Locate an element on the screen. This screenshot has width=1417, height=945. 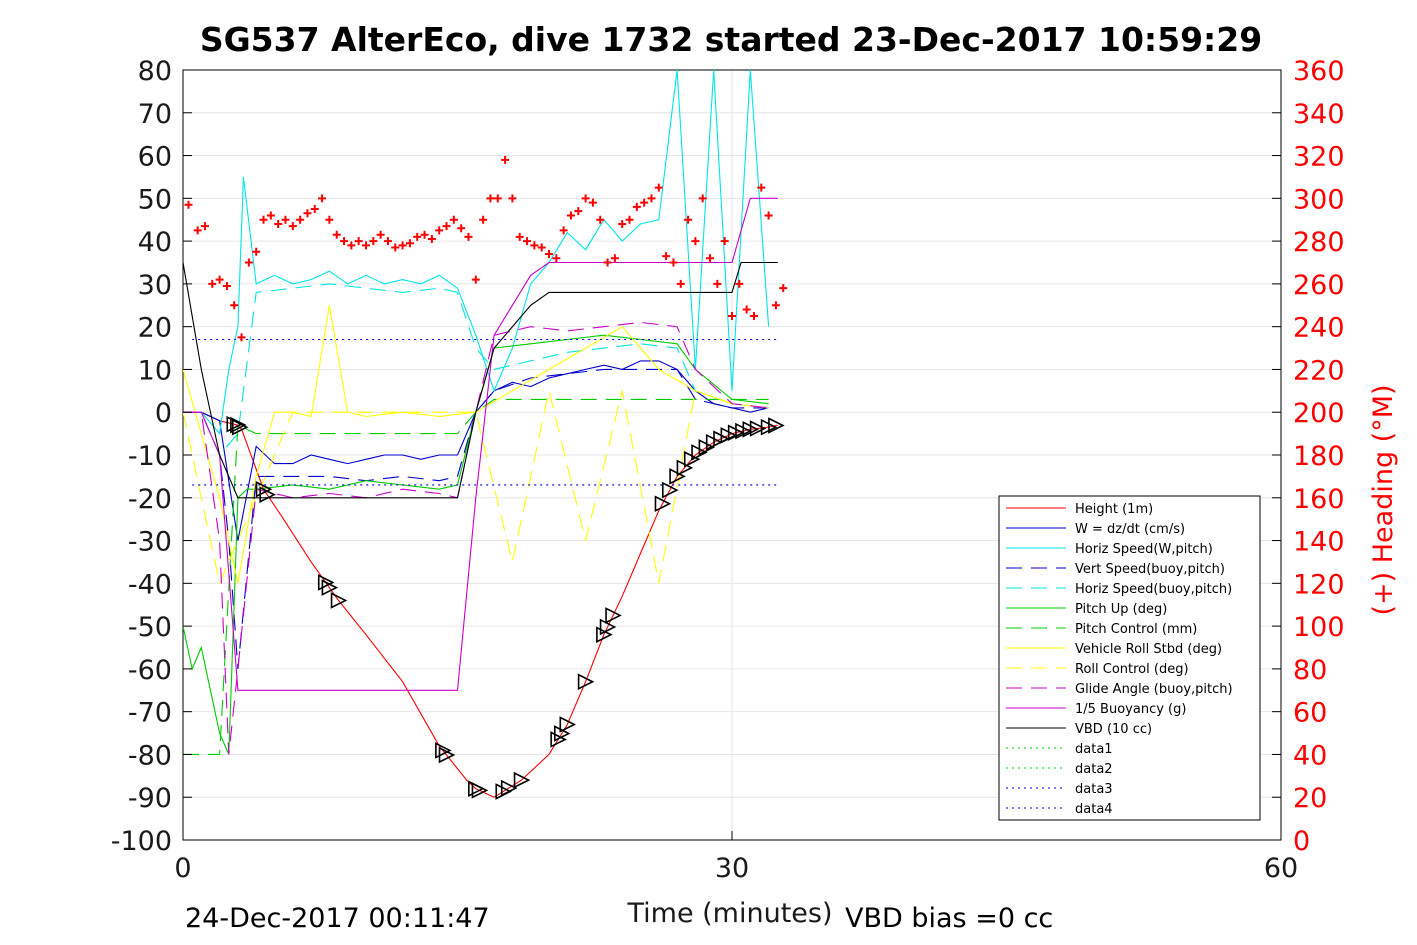
x-tick-label: 60 is located at coordinates (1281, 868).